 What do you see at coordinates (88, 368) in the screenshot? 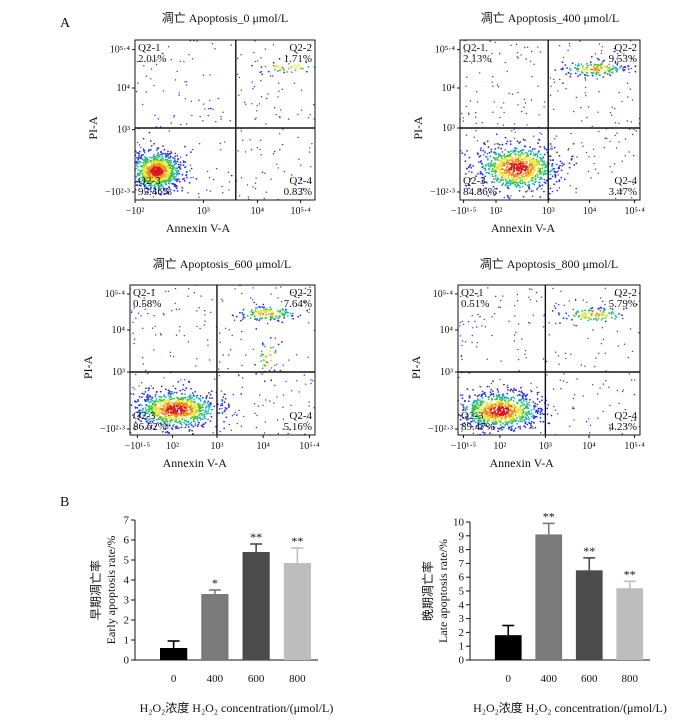
I see `y-axis-label: PI-A` at bounding box center [88, 368].